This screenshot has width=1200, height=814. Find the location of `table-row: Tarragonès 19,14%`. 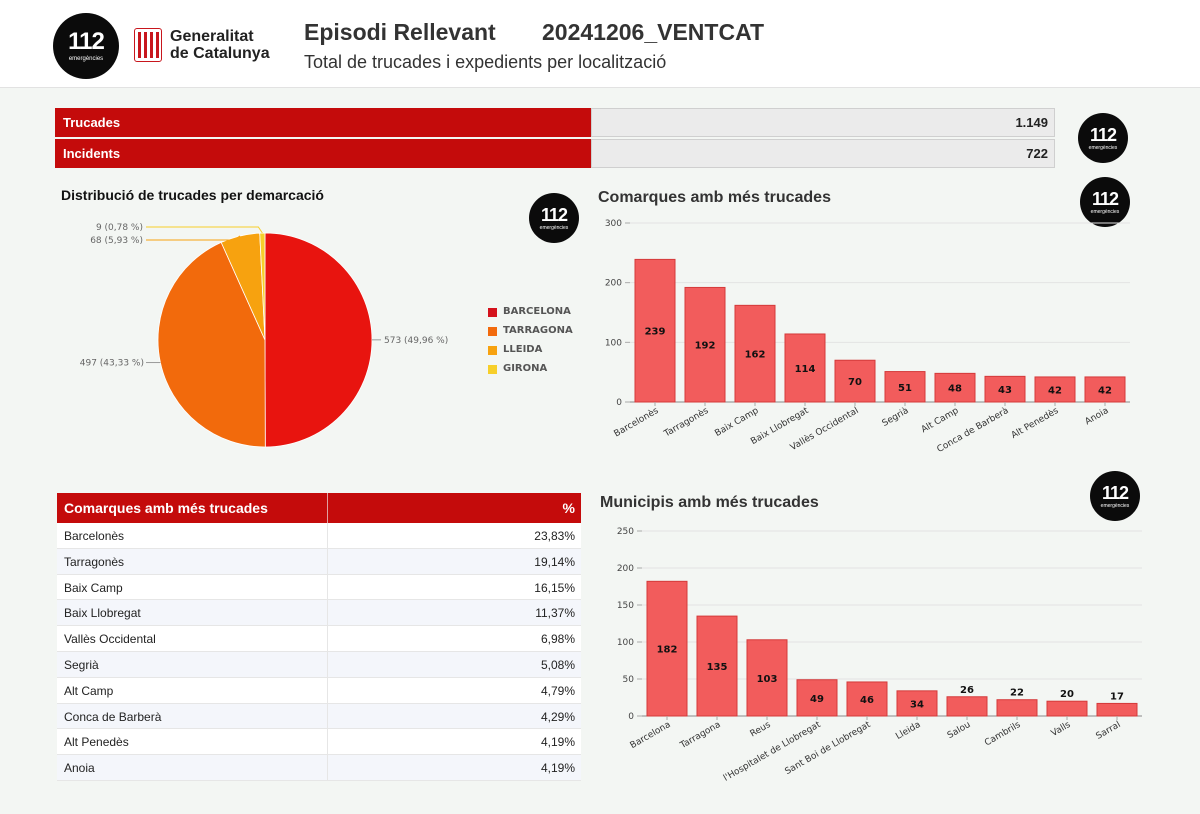

table-row: Tarragonès 19,14% is located at coordinates (319, 561).